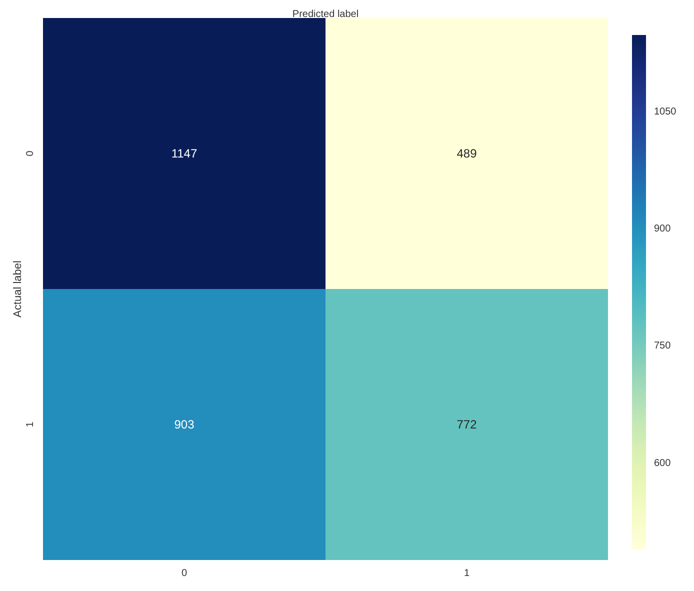 The image size is (694, 591). What do you see at coordinates (663, 228) in the screenshot?
I see `color-bar-label: 900` at bounding box center [663, 228].